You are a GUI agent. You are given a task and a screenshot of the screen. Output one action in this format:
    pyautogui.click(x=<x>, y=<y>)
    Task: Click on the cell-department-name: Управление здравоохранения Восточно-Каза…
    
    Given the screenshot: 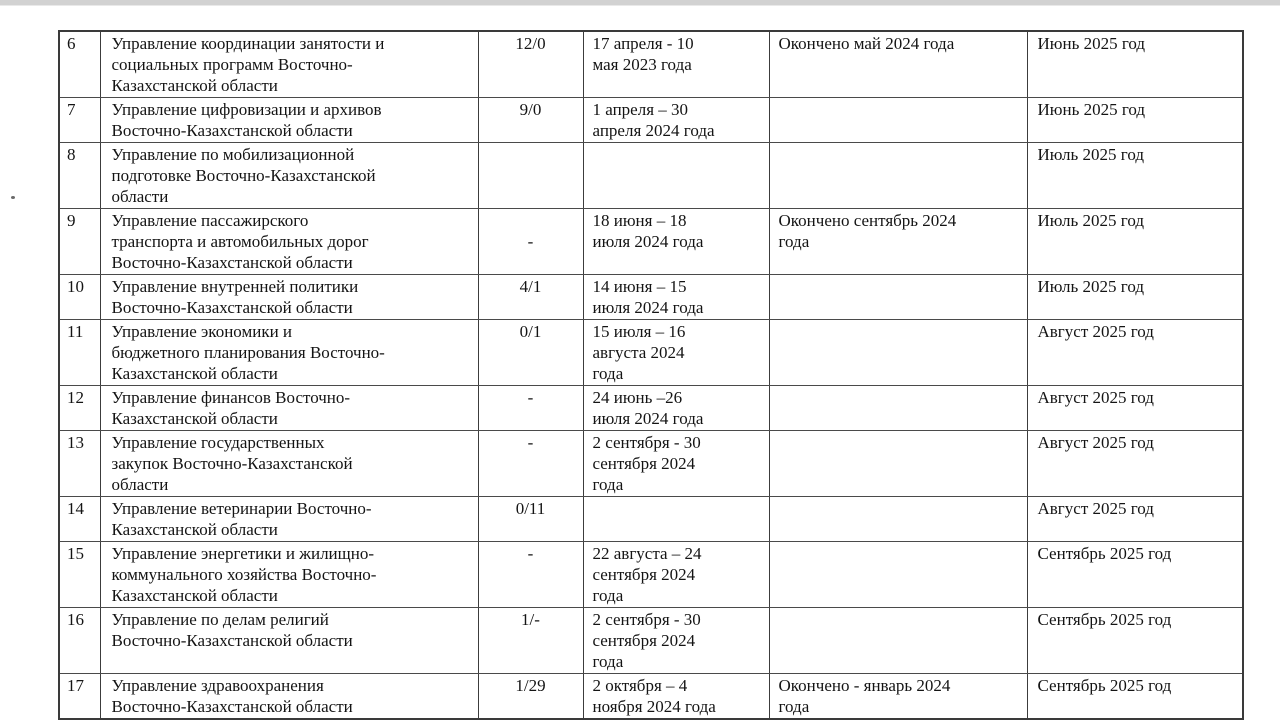 What is the action you would take?
    pyautogui.click(x=289, y=696)
    